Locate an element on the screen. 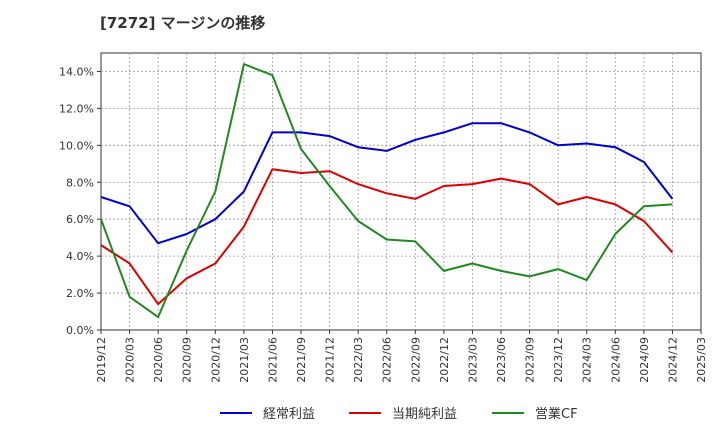 The image size is (720, 440). y-tick-label: 2.0% is located at coordinates (80, 293).